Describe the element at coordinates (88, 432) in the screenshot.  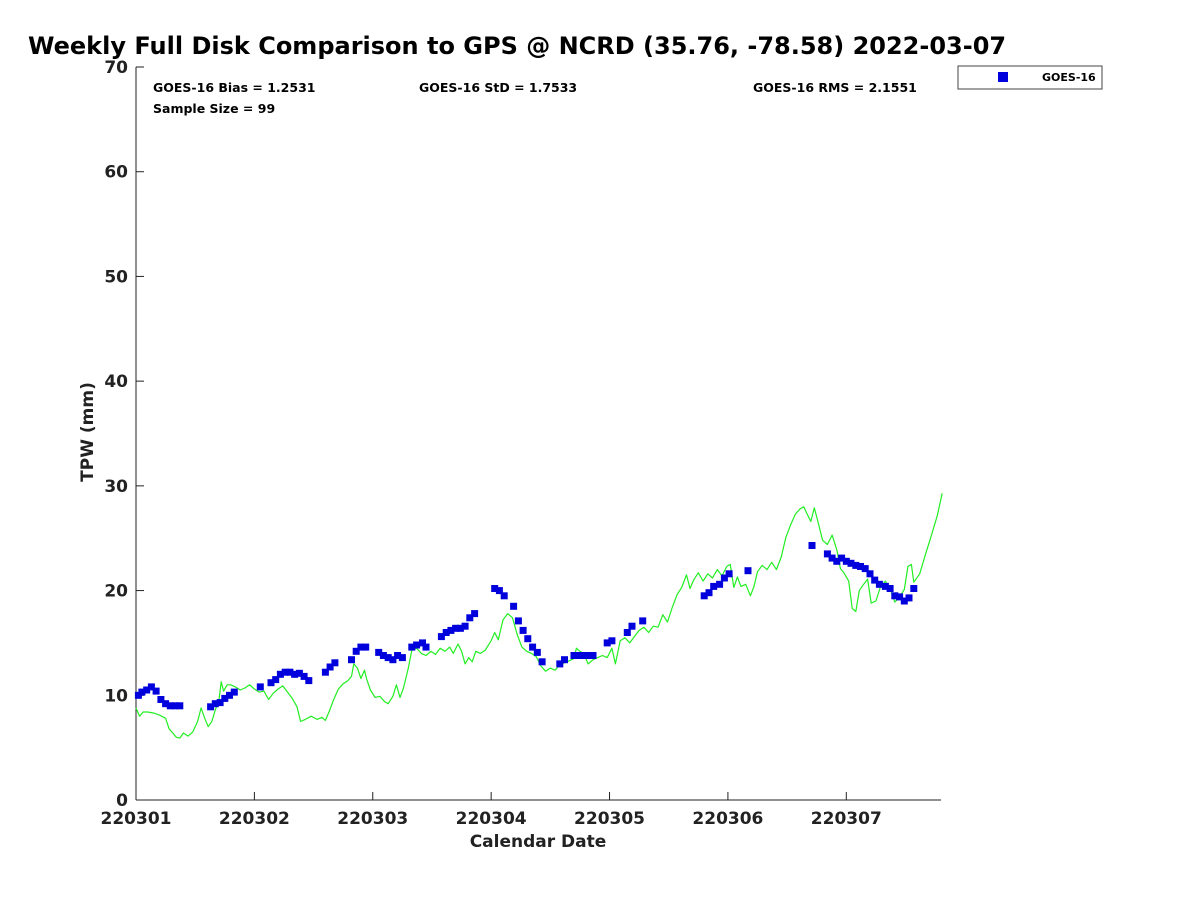
I see `y-axis-label: TPW (mm)` at that location.